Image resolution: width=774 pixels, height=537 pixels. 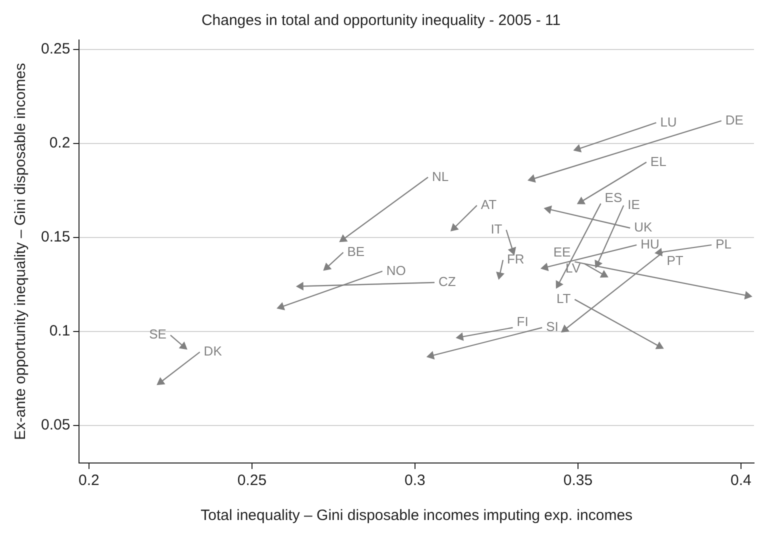 What do you see at coordinates (21, 251) in the screenshot?
I see `y-axis-title: Ex-ante opportunity inequality – Gini disposable incomes` at bounding box center [21, 251].